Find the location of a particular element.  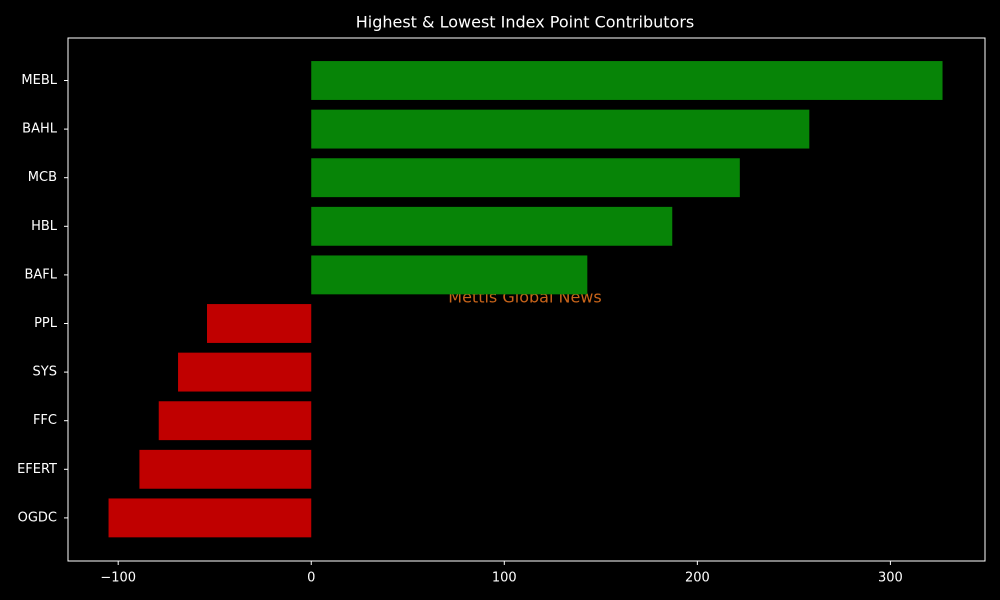

x-tick-label: −100 is located at coordinates (118, 578).